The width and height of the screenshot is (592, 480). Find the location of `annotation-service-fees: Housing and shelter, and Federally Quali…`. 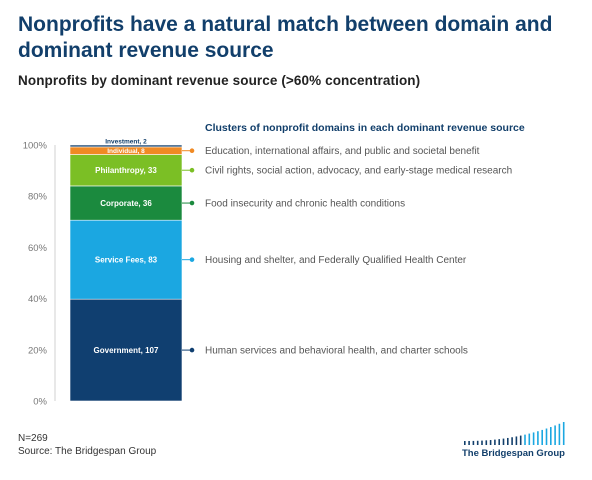

annotation-service-fees: Housing and shelter, and Federally Quali… is located at coordinates (336, 260).